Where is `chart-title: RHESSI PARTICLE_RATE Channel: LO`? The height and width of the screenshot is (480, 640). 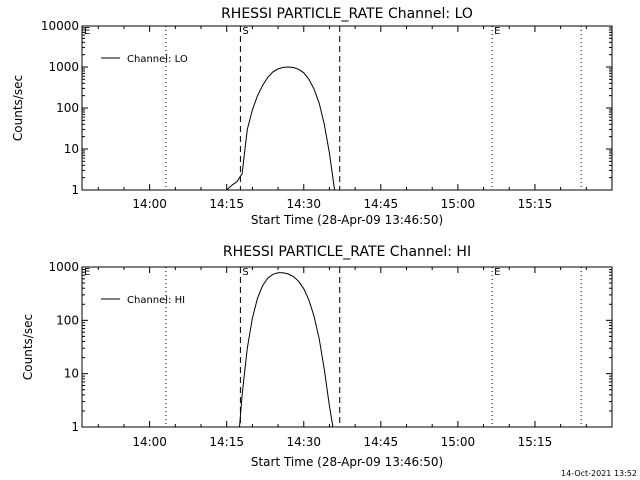
chart-title: RHESSI PARTICLE_RATE Channel: LO is located at coordinates (347, 14).